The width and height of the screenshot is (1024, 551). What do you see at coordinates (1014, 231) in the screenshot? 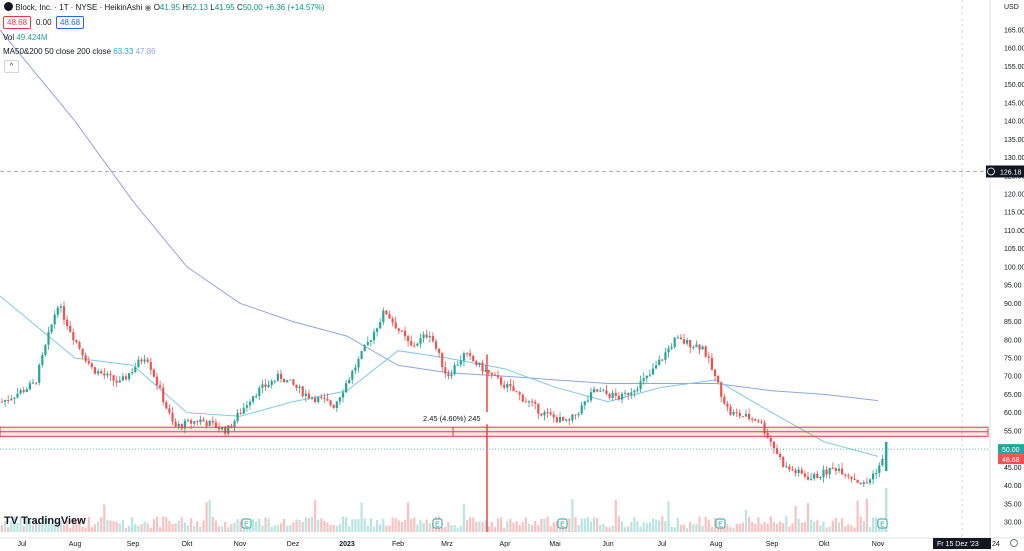
I see `price-tick: 110.00` at bounding box center [1014, 231].